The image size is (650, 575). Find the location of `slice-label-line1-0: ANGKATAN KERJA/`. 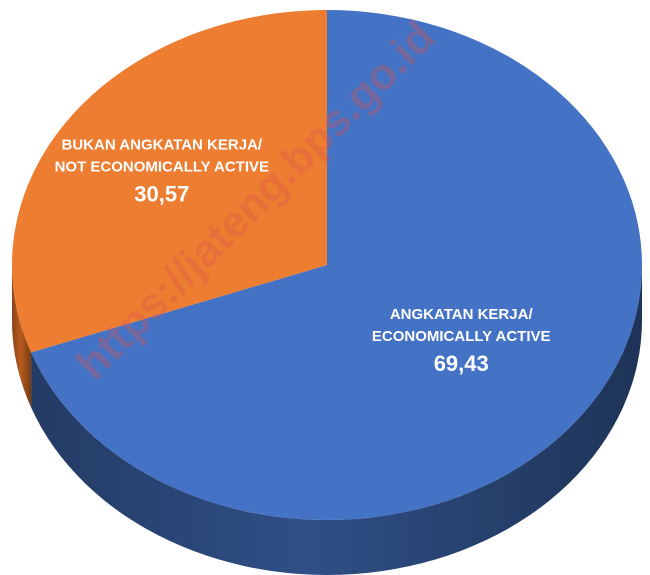

slice-label-line1-0: ANGKATAN KERJA/ is located at coordinates (462, 314).